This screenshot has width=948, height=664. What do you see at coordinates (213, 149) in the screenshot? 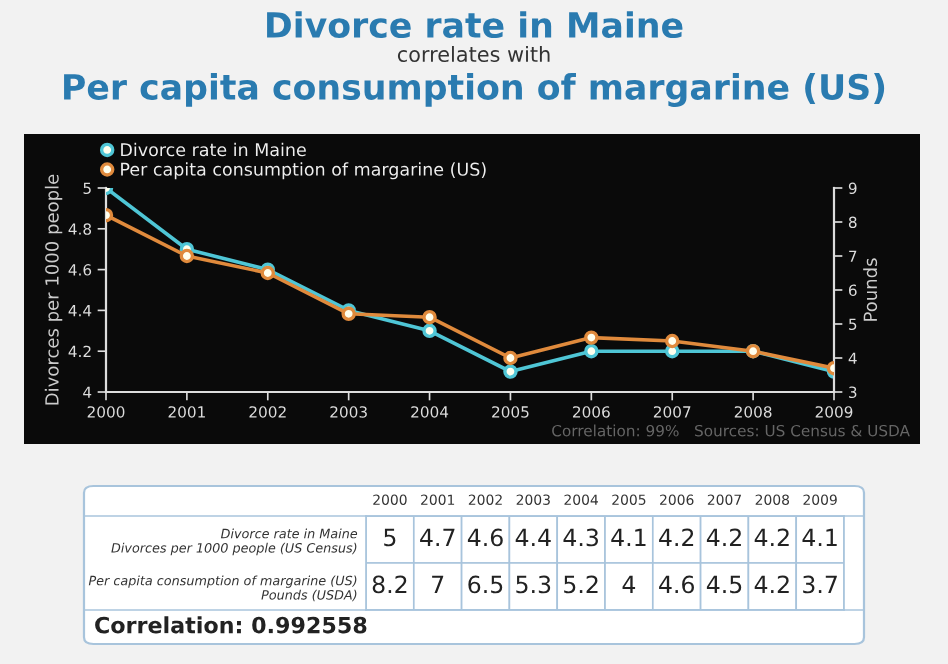
I see `legend-label: Divorce rate in Maine` at bounding box center [213, 149].